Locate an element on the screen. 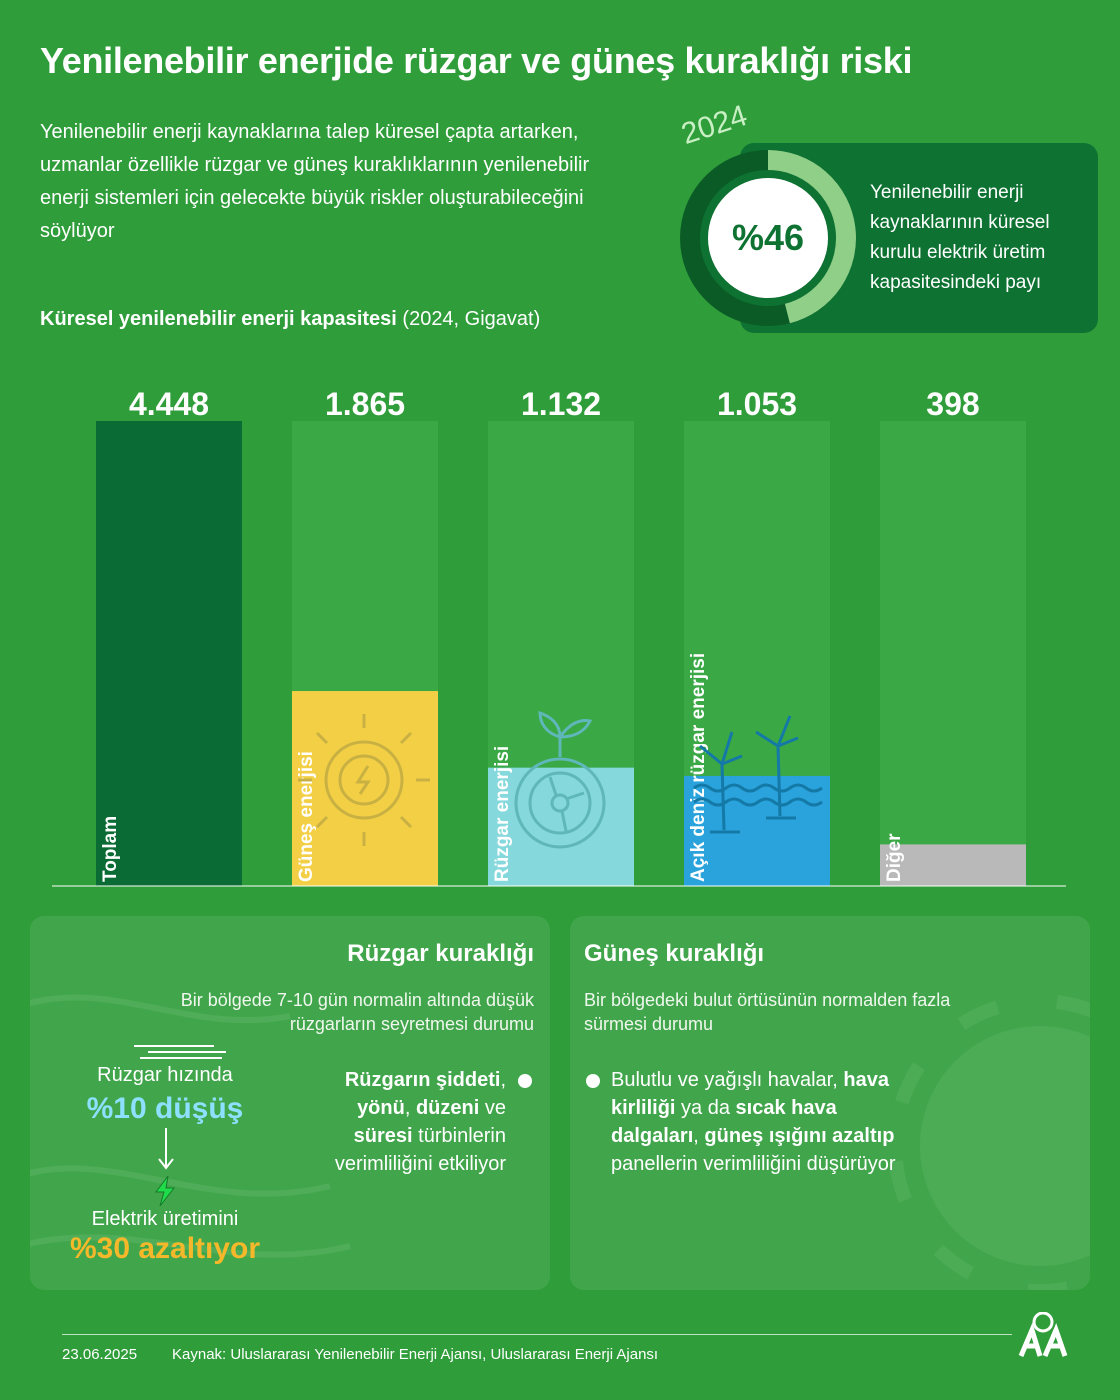 This screenshot has height=1400, width=1120. bar-value-label: 398 is located at coordinates (952, 404).